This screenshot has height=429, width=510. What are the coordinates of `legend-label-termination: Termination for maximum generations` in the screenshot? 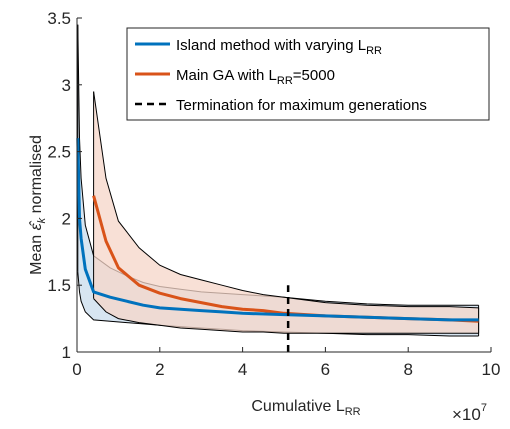 It's located at (301, 105).